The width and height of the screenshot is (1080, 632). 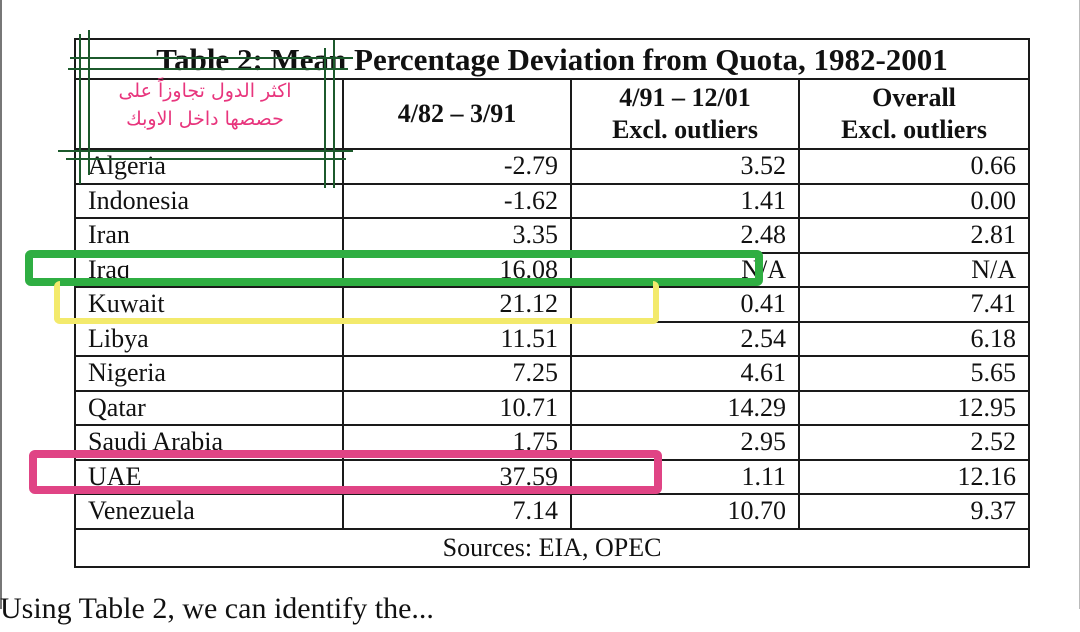 I want to click on header-country, so click(x=209, y=114).